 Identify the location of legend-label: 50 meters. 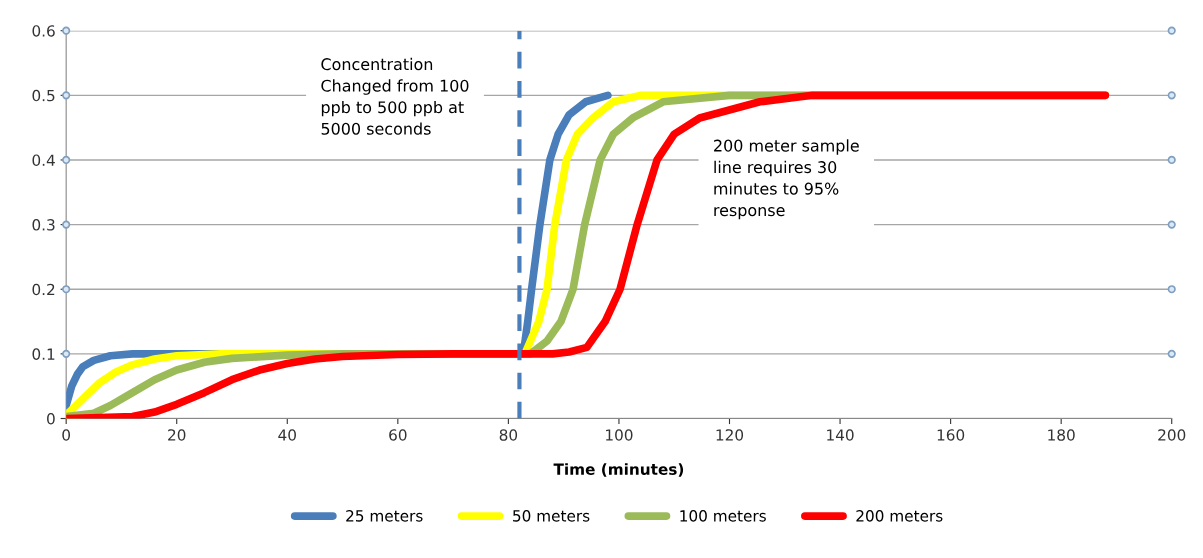
(551, 516).